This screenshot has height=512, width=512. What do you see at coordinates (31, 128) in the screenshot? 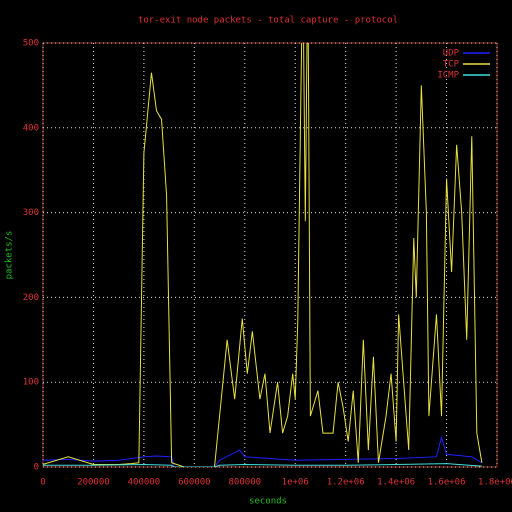
I see `y-tick-label: 400` at bounding box center [31, 128].